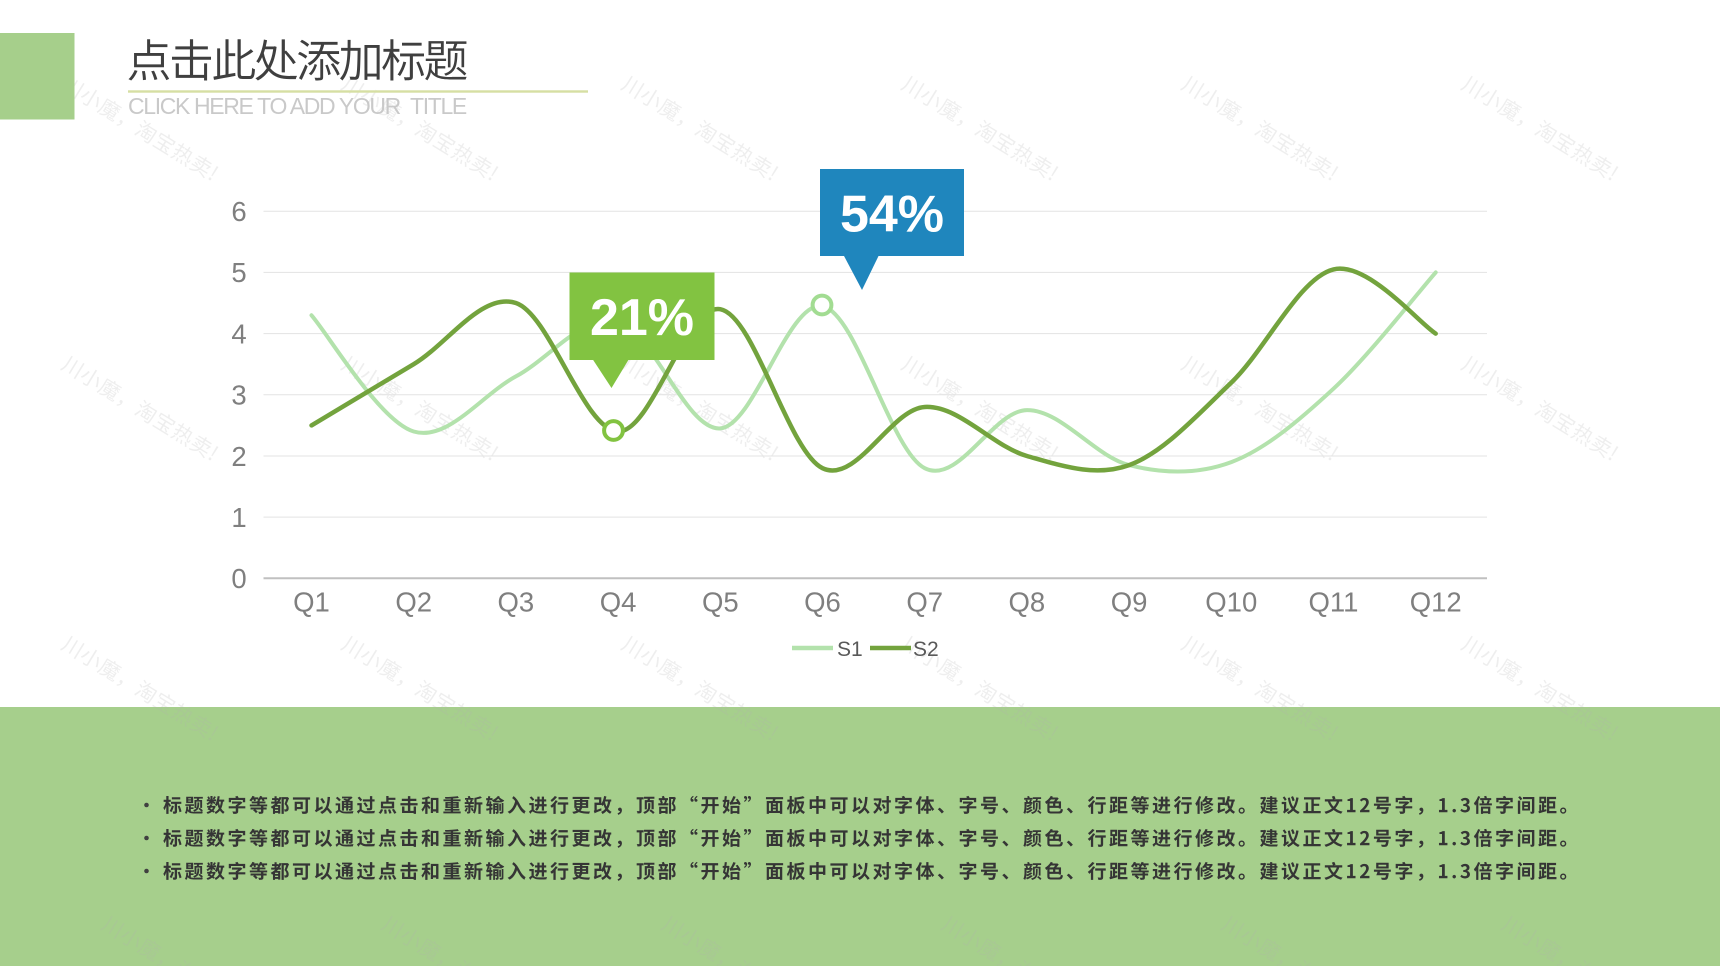 The image size is (1720, 966). What do you see at coordinates (892, 215) in the screenshot?
I see `svg-text: 54%` at bounding box center [892, 215].